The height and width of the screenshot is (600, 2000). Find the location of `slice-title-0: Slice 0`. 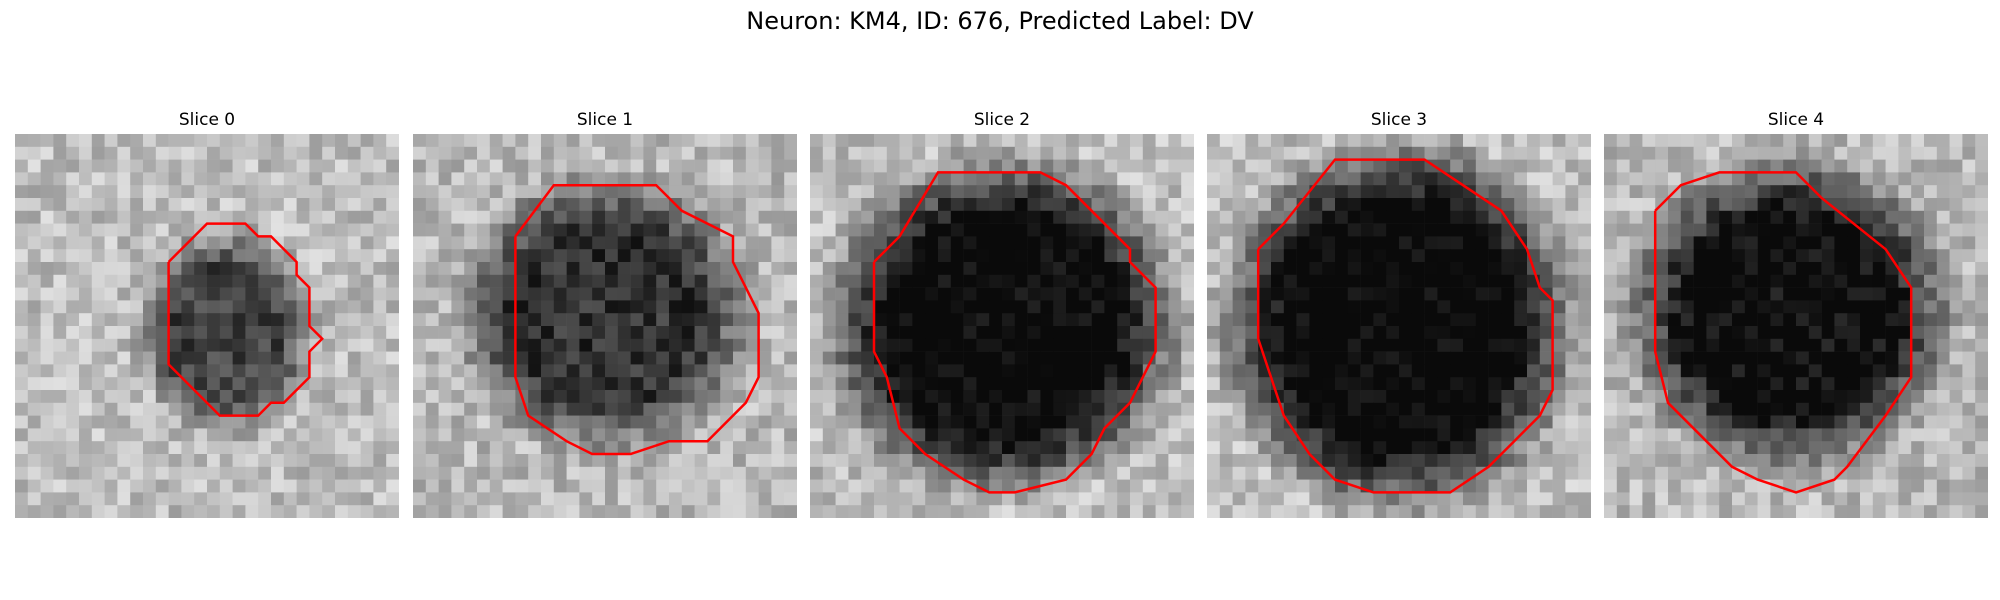

slice-title-0: Slice 0 is located at coordinates (207, 120).